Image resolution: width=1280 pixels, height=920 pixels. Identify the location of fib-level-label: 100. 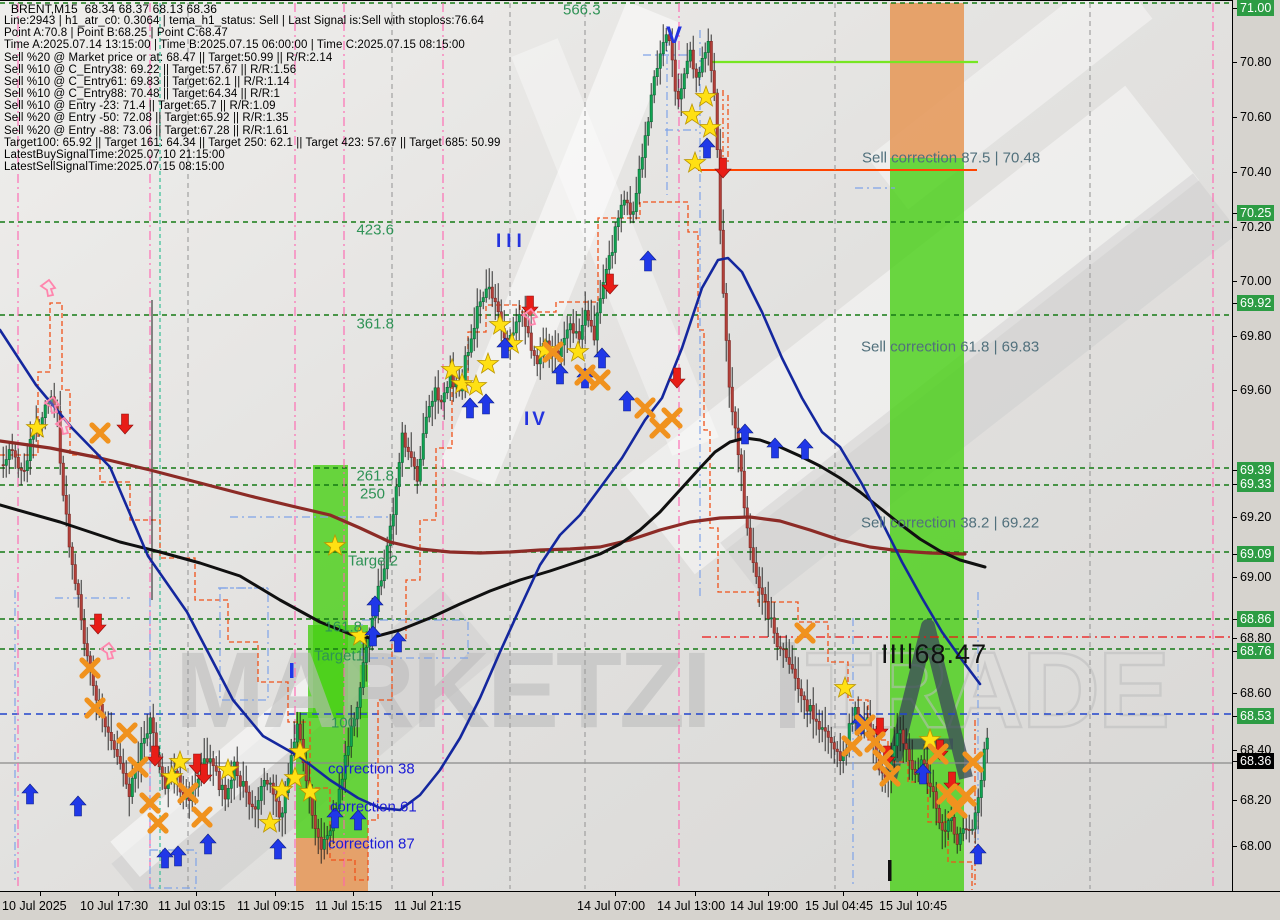
(343, 722).